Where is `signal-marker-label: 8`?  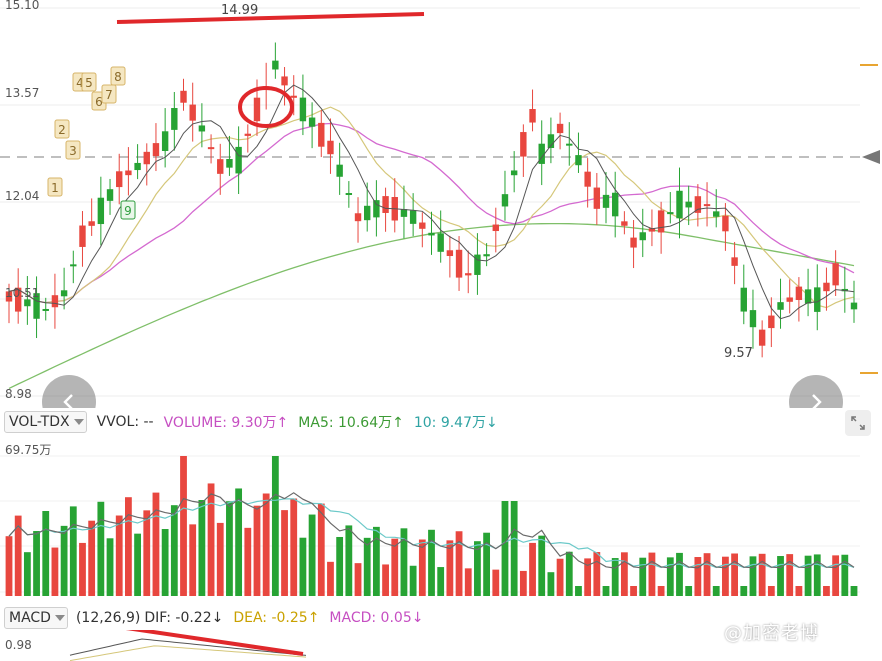
signal-marker-label: 8 is located at coordinates (118, 77).